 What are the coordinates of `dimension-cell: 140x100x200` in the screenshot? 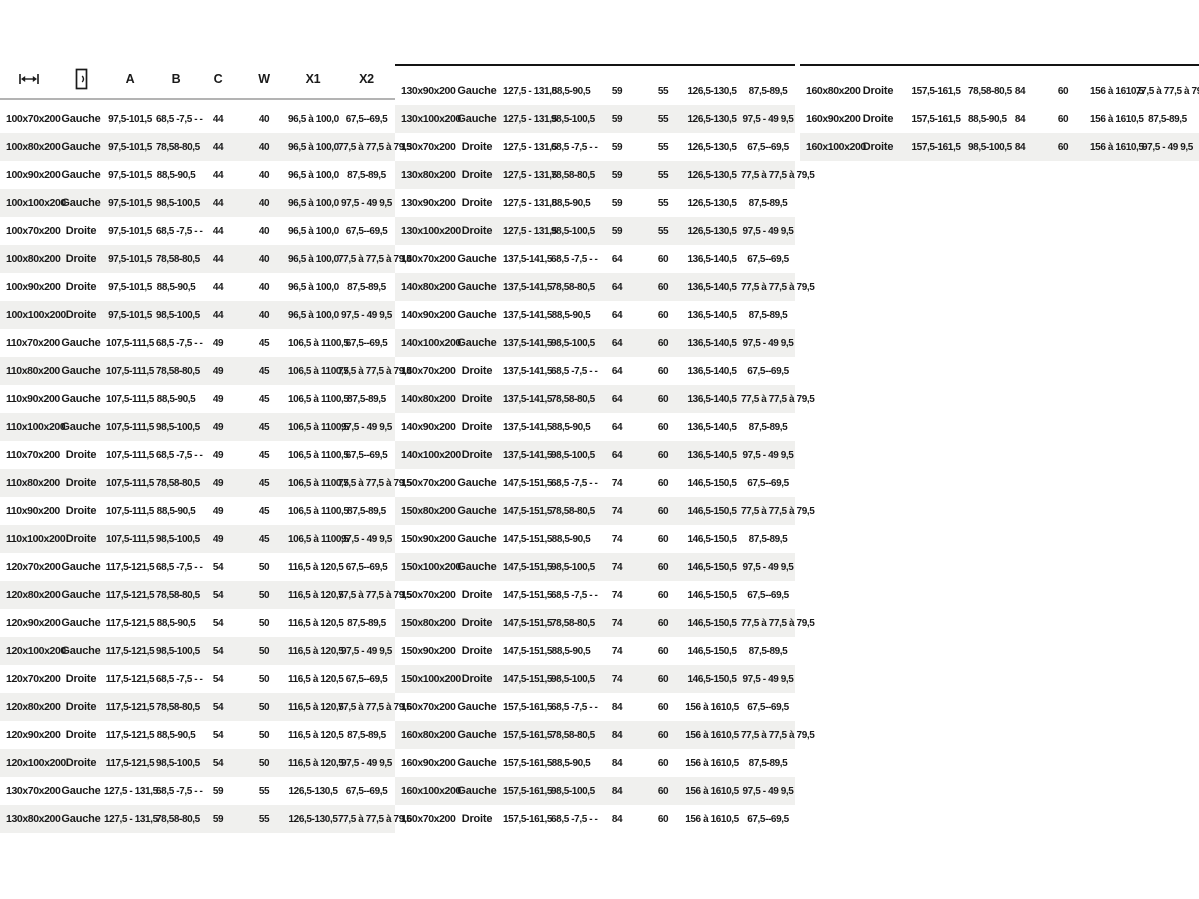 It's located at (431, 343).